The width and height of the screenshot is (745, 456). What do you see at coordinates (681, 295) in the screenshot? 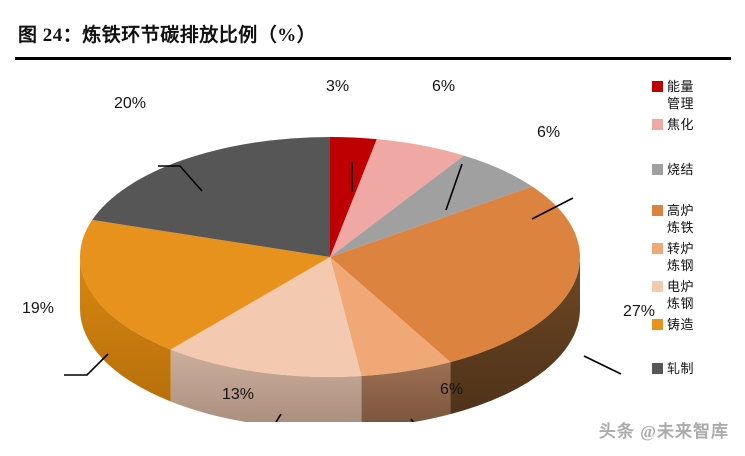
I see `legend-item-label: 电炉炼钢` at bounding box center [681, 295].